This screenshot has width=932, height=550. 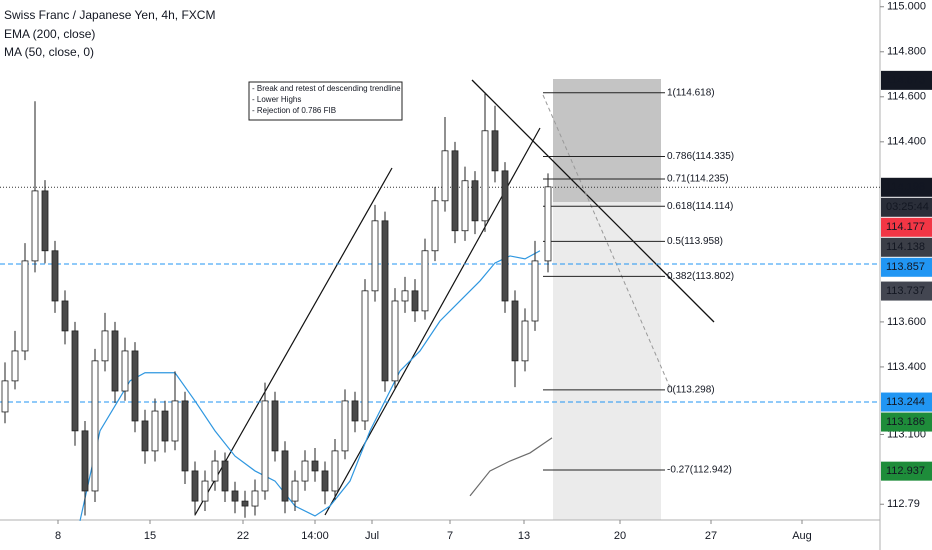 I want to click on fib-label: -0.27(112.942), so click(x=699, y=470).